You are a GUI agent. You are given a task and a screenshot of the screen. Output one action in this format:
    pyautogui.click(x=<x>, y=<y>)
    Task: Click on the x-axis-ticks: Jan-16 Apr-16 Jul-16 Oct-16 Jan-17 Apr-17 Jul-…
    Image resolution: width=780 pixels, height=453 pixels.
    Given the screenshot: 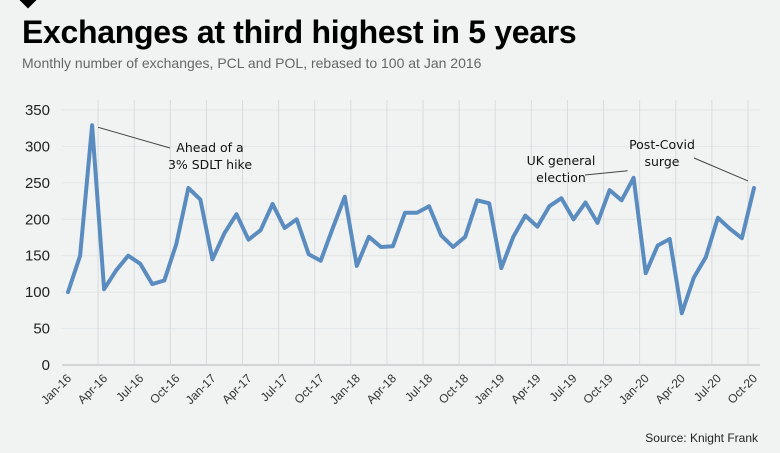 What is the action you would take?
    pyautogui.click(x=399, y=389)
    